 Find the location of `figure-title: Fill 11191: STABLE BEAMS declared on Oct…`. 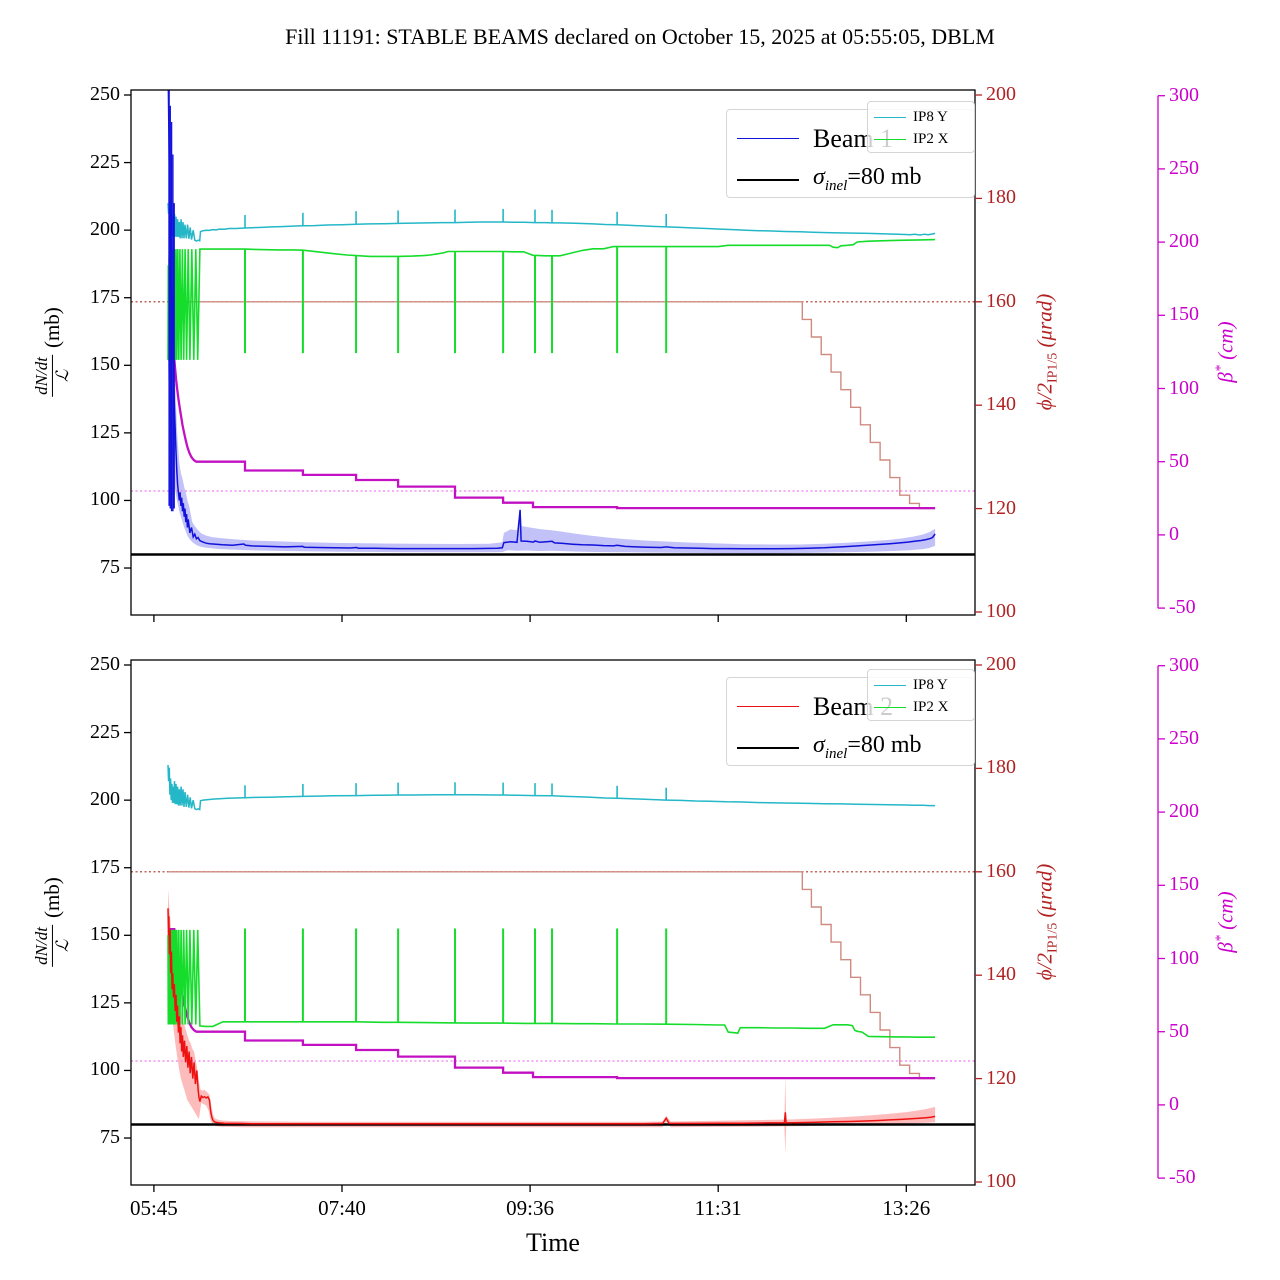

figure-title: Fill 11191: STABLE BEAMS declared on Oct… is located at coordinates (640, 36).